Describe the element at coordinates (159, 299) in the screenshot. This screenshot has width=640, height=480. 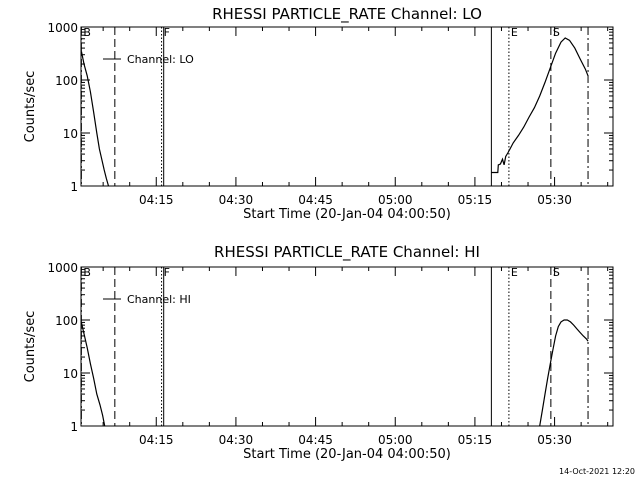
I see `legend-label: Channel: HI` at that location.